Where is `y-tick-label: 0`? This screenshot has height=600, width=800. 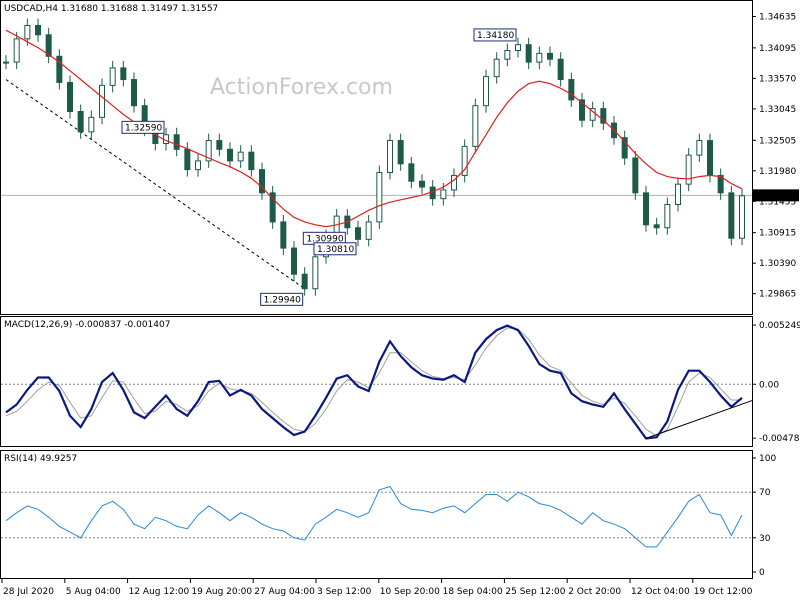 y-tick-label: 0 is located at coordinates (762, 573).